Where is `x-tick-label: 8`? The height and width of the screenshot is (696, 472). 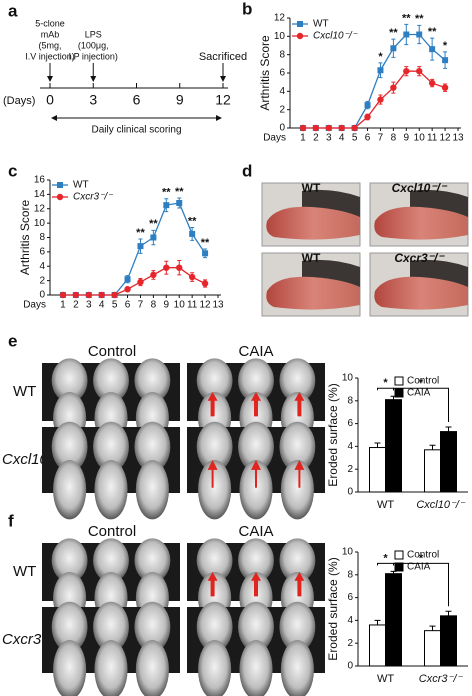 x-tick-label: 8 is located at coordinates (154, 305).